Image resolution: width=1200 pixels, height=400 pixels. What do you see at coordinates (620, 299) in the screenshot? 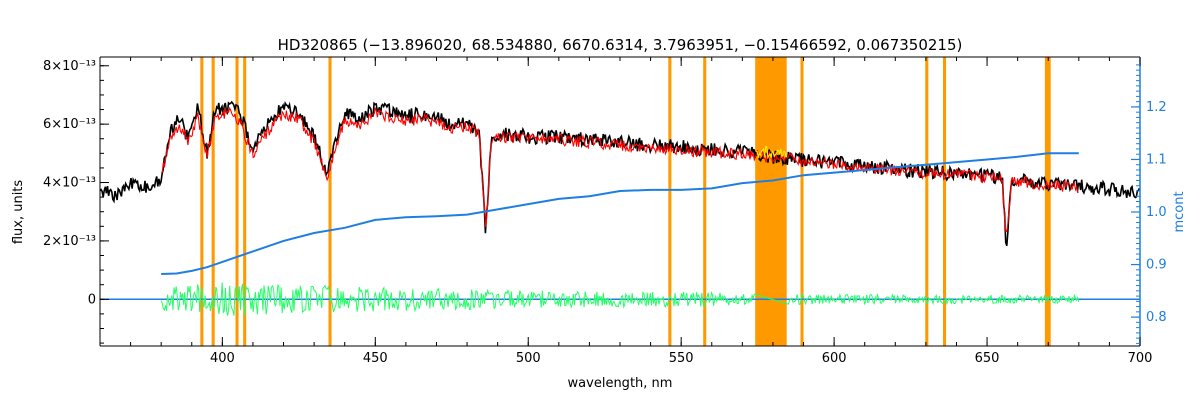
I see `series-residuals` at bounding box center [620, 299].